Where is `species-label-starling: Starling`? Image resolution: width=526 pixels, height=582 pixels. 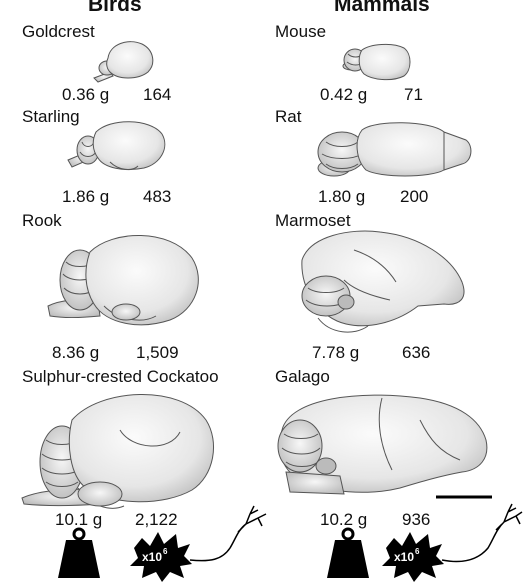
species-label-starling: Starling is located at coordinates (51, 116).